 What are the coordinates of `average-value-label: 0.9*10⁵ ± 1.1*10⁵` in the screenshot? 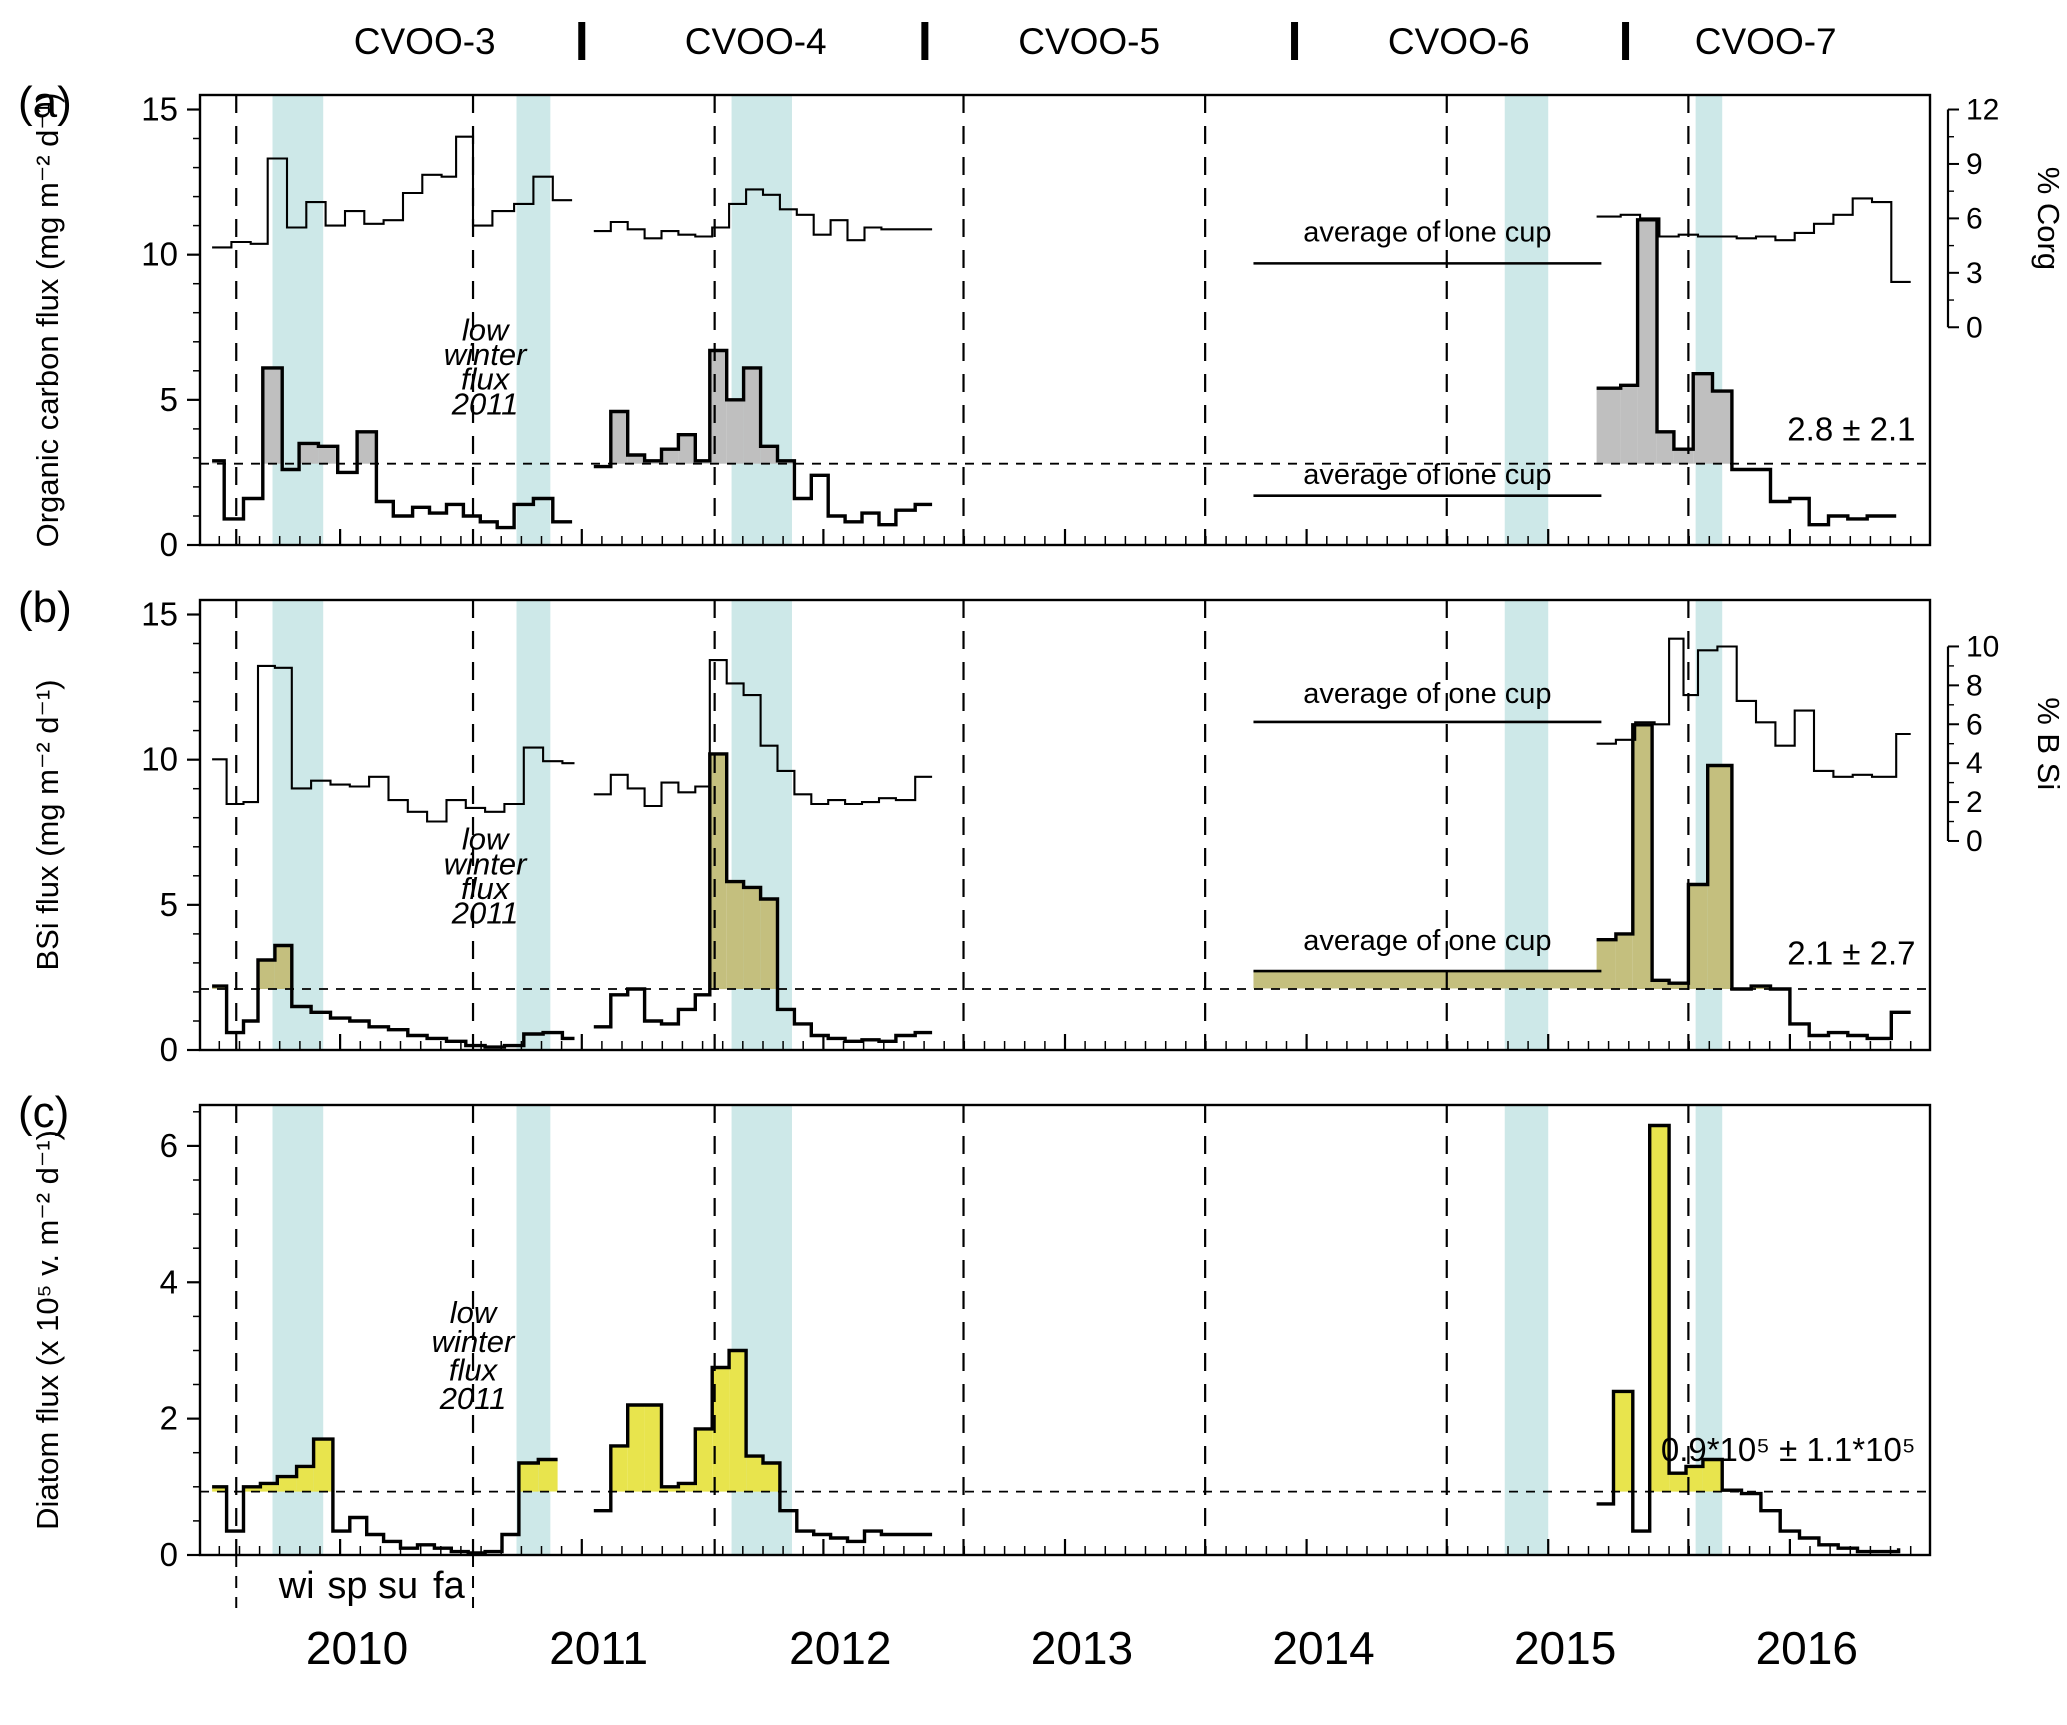 It's located at (1788, 1449).